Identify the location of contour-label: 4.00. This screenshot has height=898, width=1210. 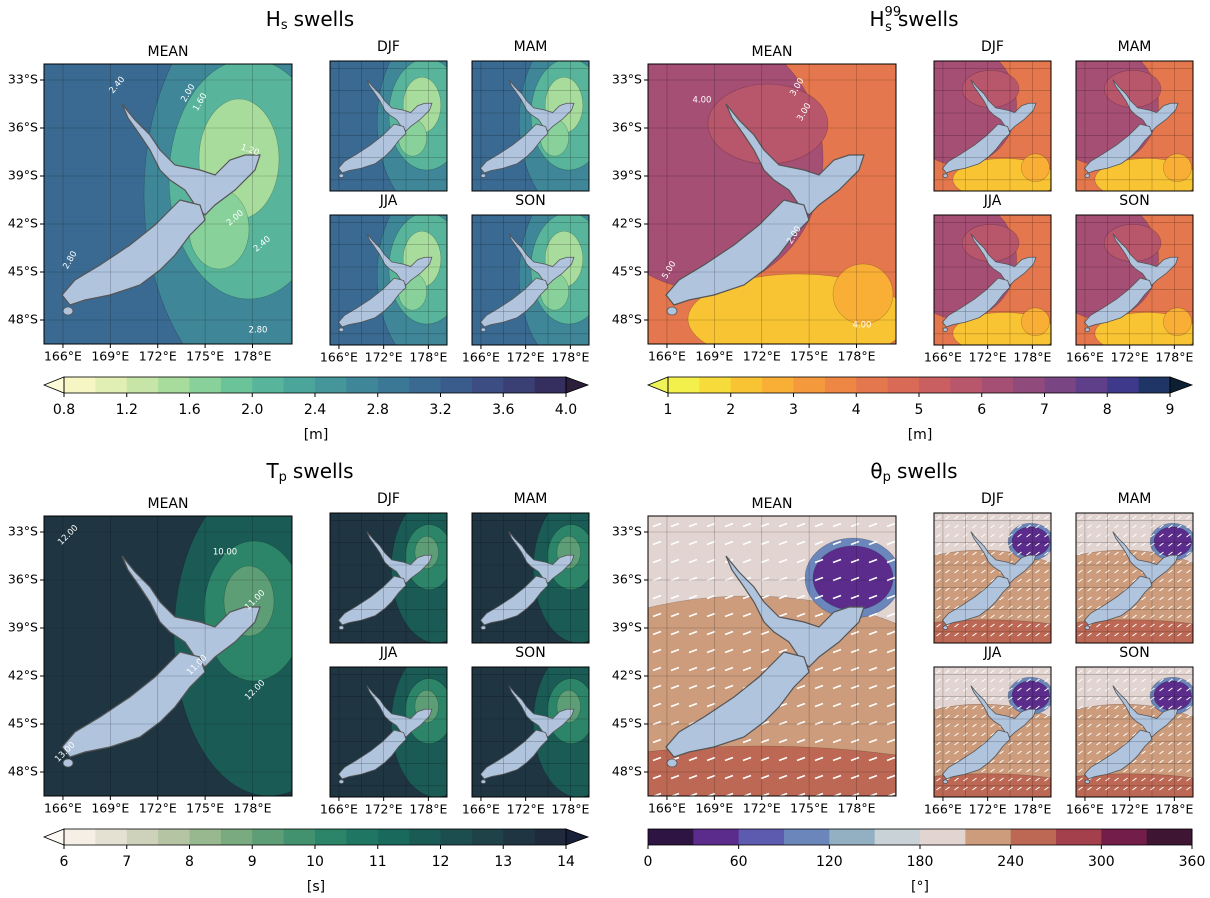
(862, 326).